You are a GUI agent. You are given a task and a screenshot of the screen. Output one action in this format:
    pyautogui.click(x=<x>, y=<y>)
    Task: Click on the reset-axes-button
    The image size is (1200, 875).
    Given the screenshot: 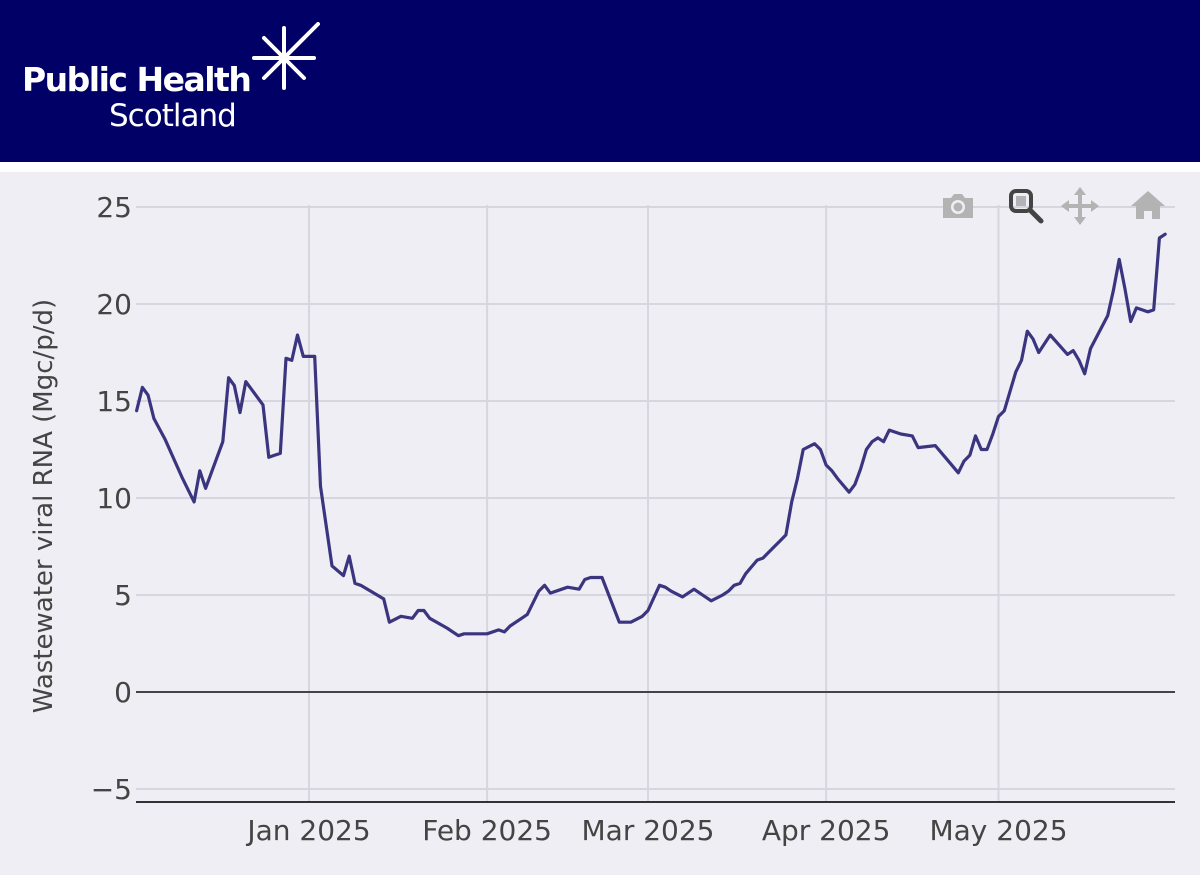 What is the action you would take?
    pyautogui.click(x=1148, y=206)
    